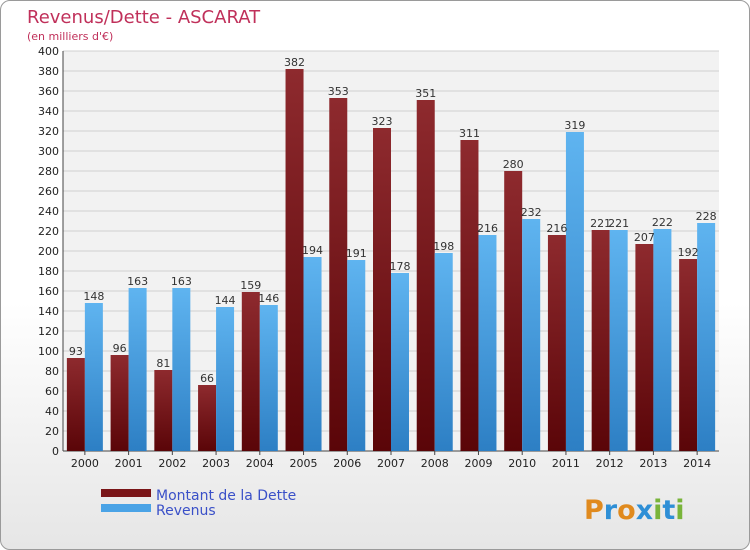  What do you see at coordinates (48, 91) in the screenshot?
I see `y-tick-label: 360` at bounding box center [48, 91].